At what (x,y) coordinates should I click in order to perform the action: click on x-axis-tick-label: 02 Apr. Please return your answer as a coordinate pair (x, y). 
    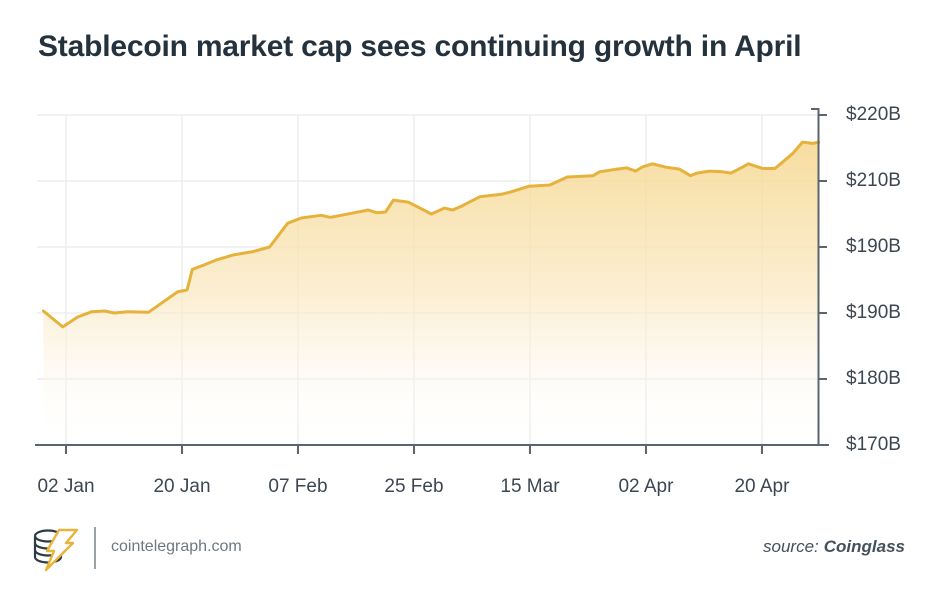
    Looking at the image, I should click on (646, 486).